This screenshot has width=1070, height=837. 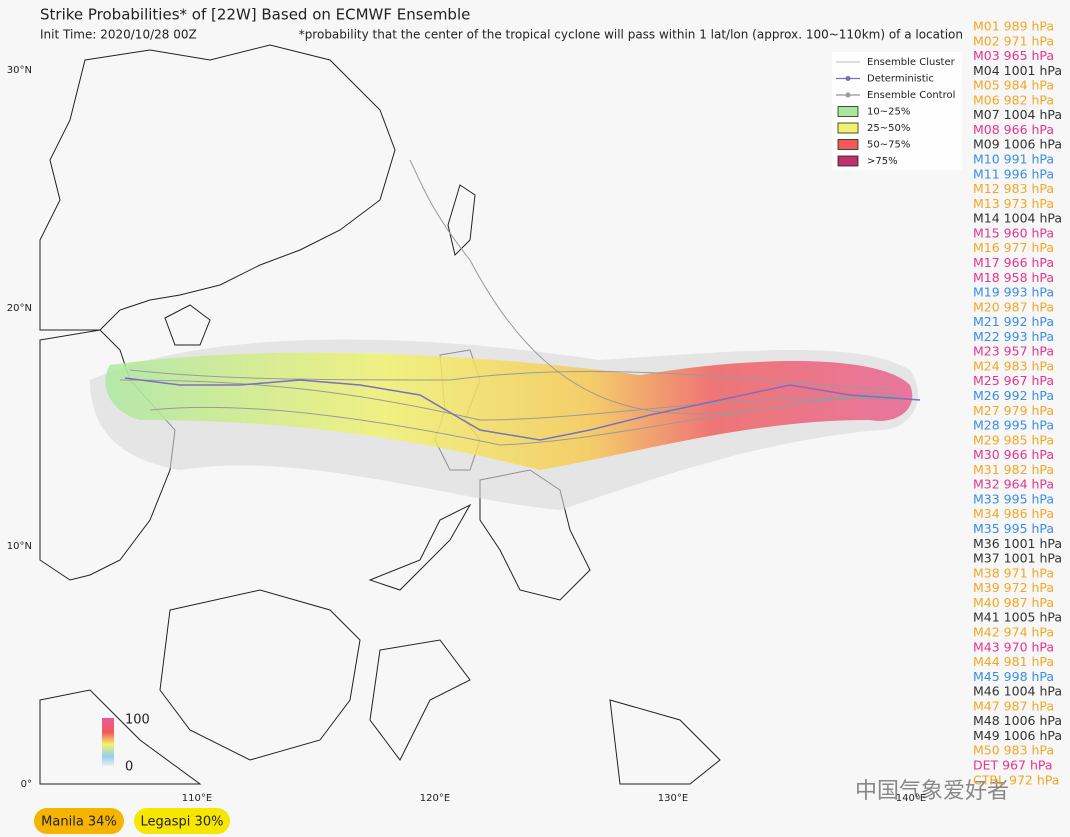 I want to click on hainan, so click(x=187, y=325).